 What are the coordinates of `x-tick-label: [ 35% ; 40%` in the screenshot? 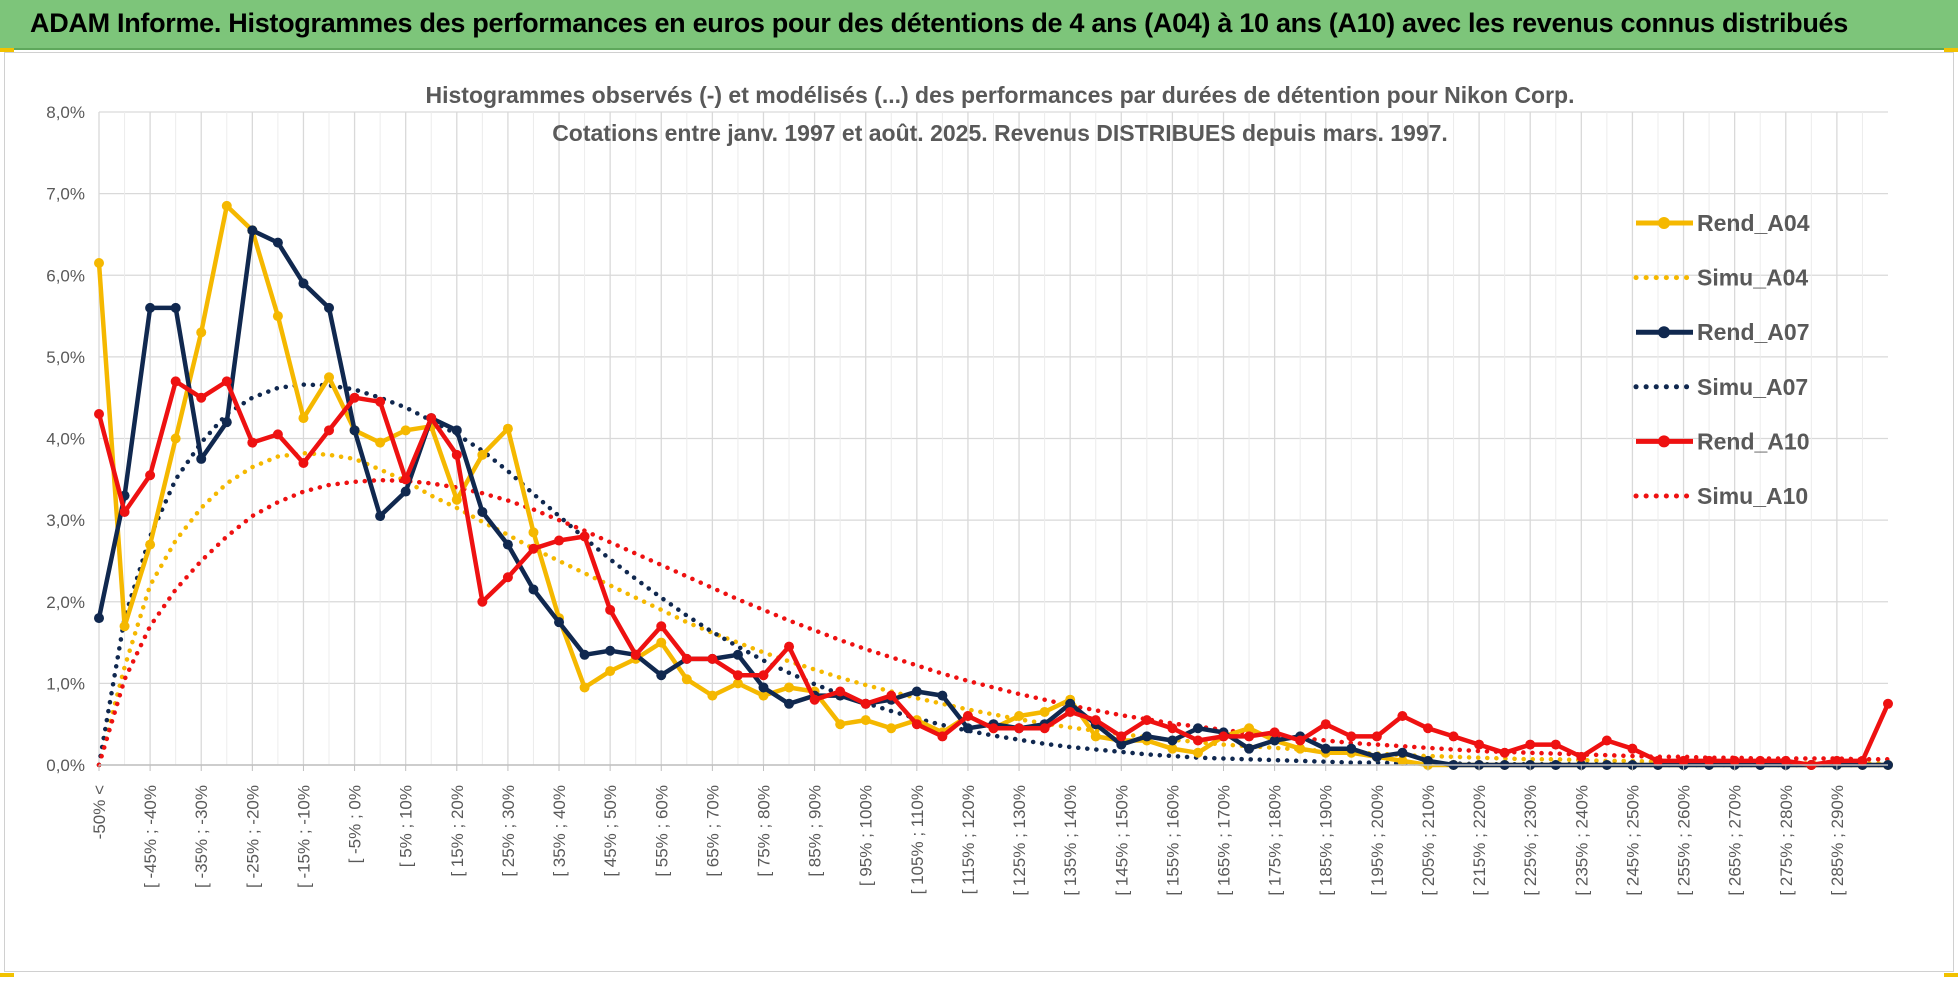 It's located at (559, 831).